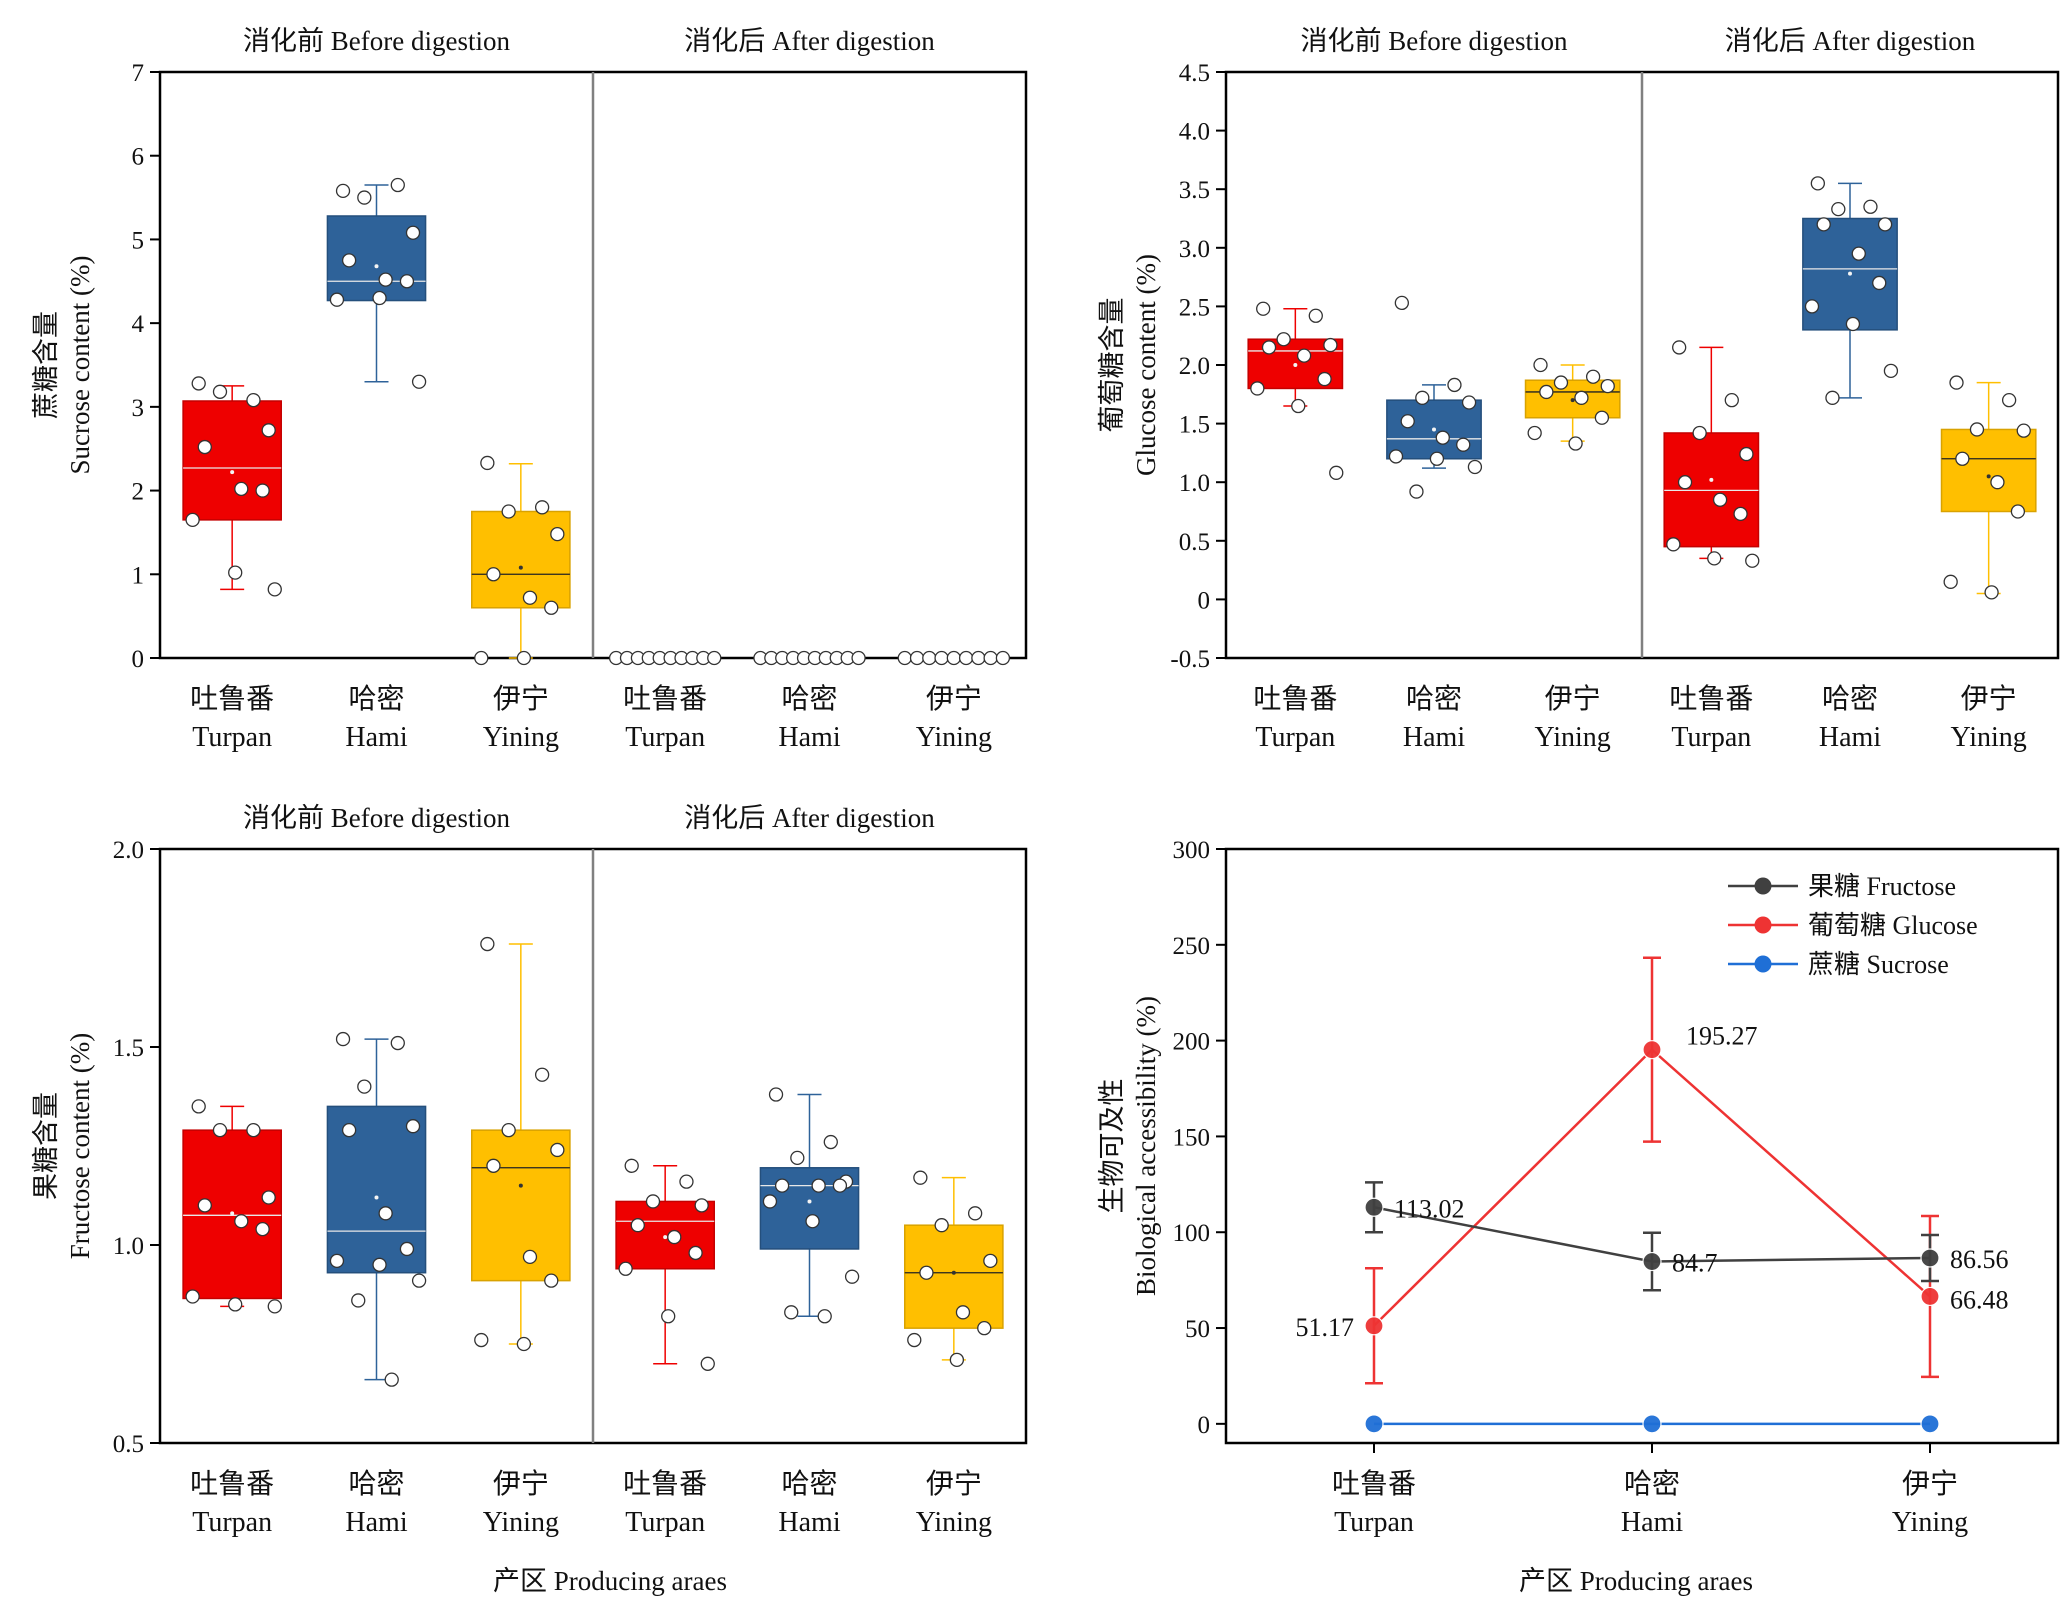  Describe the element at coordinates (1146, 1146) in the screenshot. I see `y-axis-title-en: Biological accessibility (%)` at that location.